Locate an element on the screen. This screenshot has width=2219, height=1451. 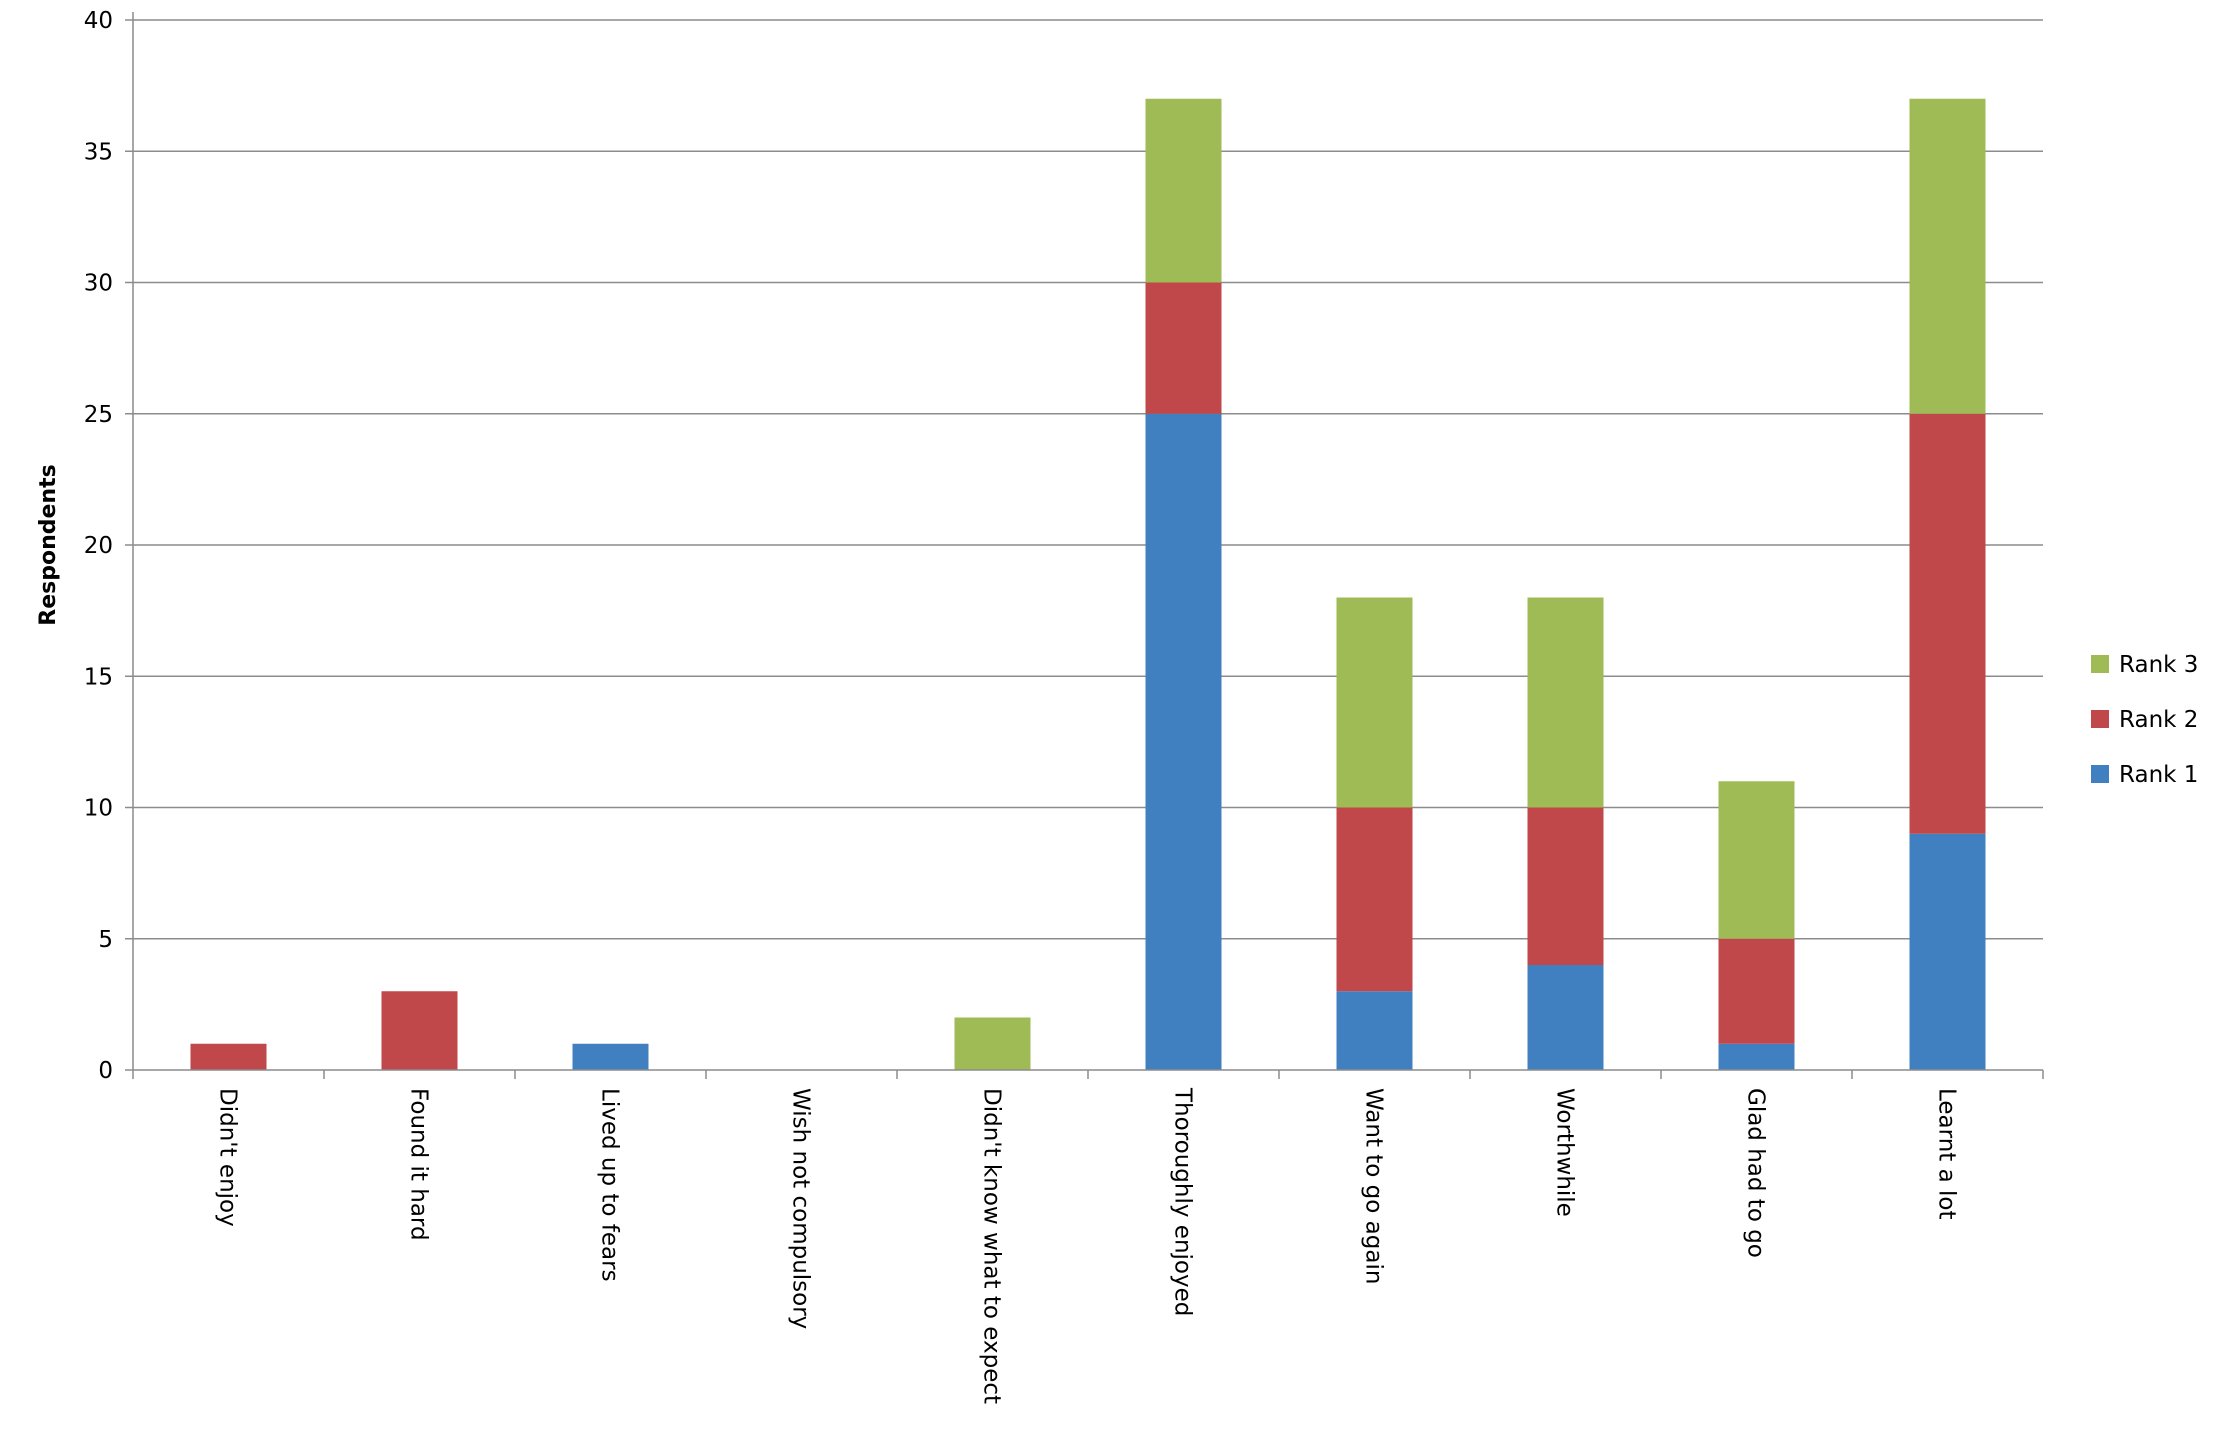
y-tick-label: 25 is located at coordinates (98, 415).